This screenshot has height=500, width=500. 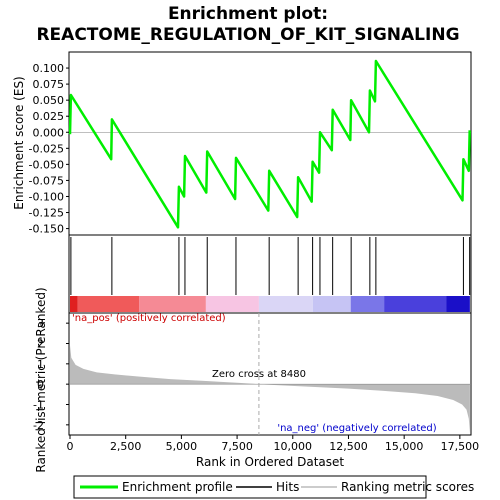 I want to click on x-axis-group: 0 2,500 5,000 7,500 10,000 12,500 15,000 17,500, so click(x=273, y=444).